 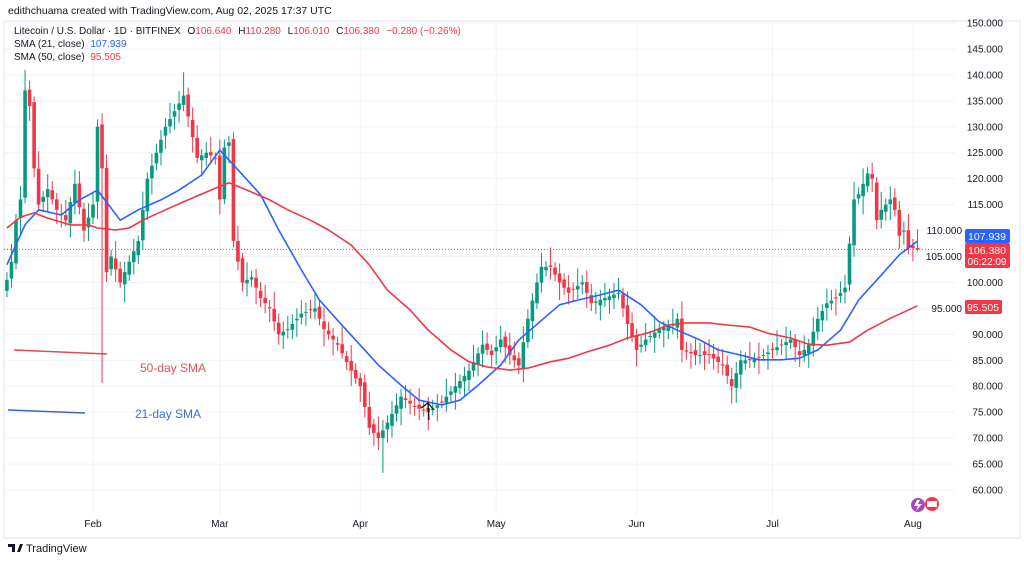 What do you see at coordinates (67, 57) in the screenshot?
I see `sma50-legend: SMA (50, close) 95.505` at bounding box center [67, 57].